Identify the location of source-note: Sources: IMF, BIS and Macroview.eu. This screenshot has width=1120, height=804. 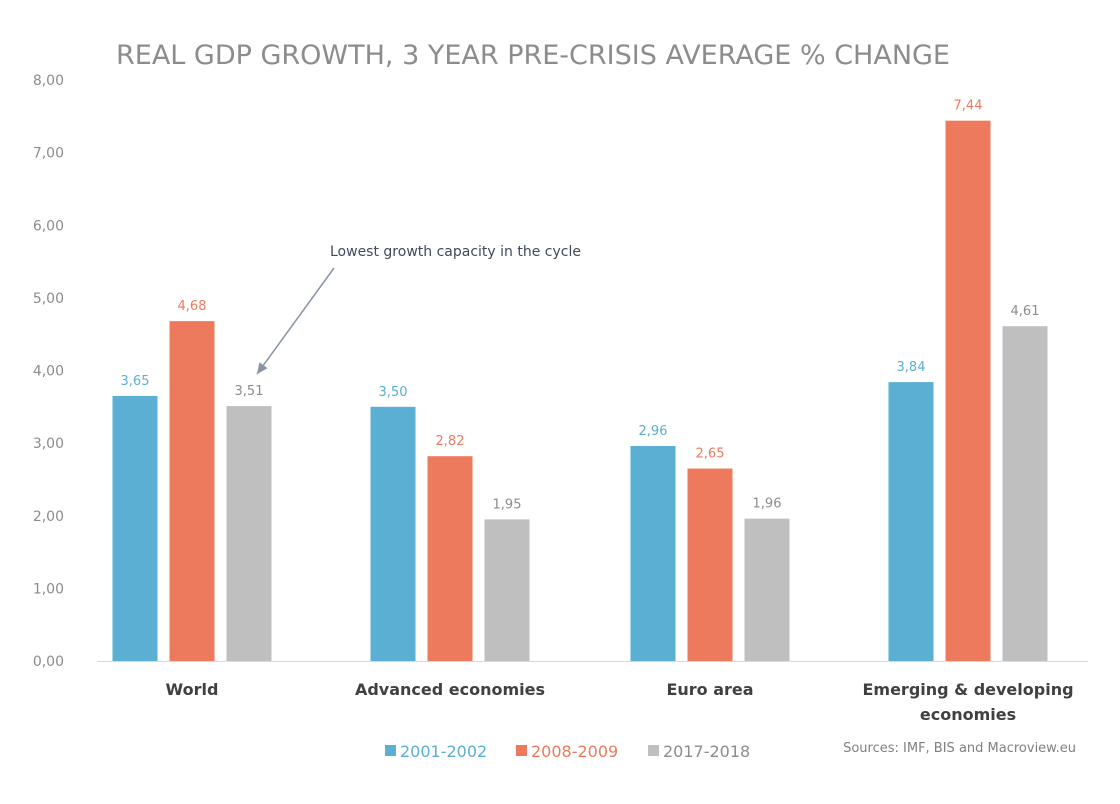
(959, 748).